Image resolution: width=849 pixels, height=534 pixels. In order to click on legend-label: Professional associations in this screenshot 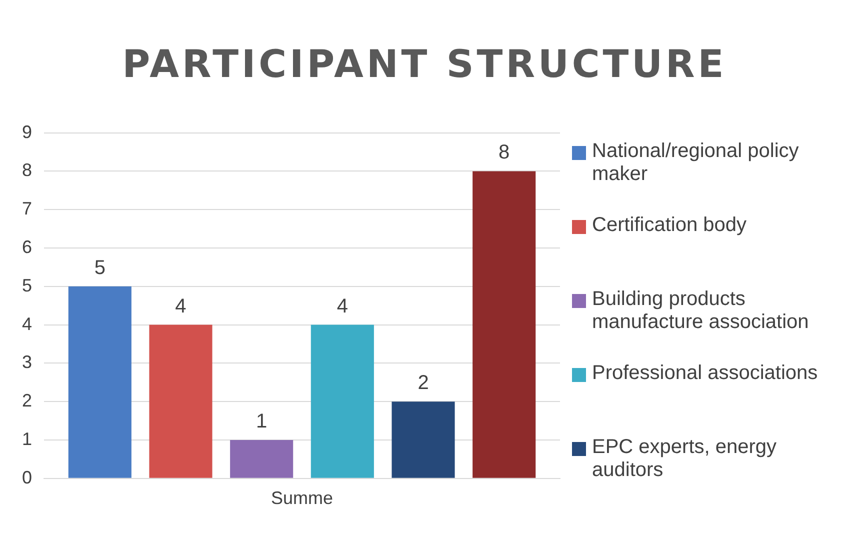, I will do `click(705, 373)`.